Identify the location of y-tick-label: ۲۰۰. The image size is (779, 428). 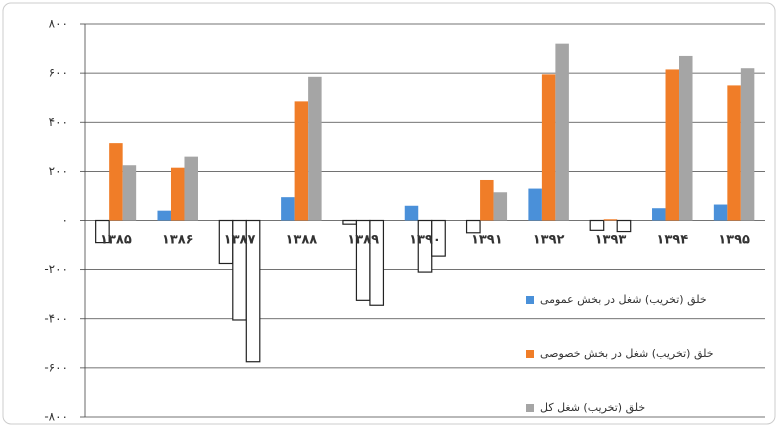
(58, 171).